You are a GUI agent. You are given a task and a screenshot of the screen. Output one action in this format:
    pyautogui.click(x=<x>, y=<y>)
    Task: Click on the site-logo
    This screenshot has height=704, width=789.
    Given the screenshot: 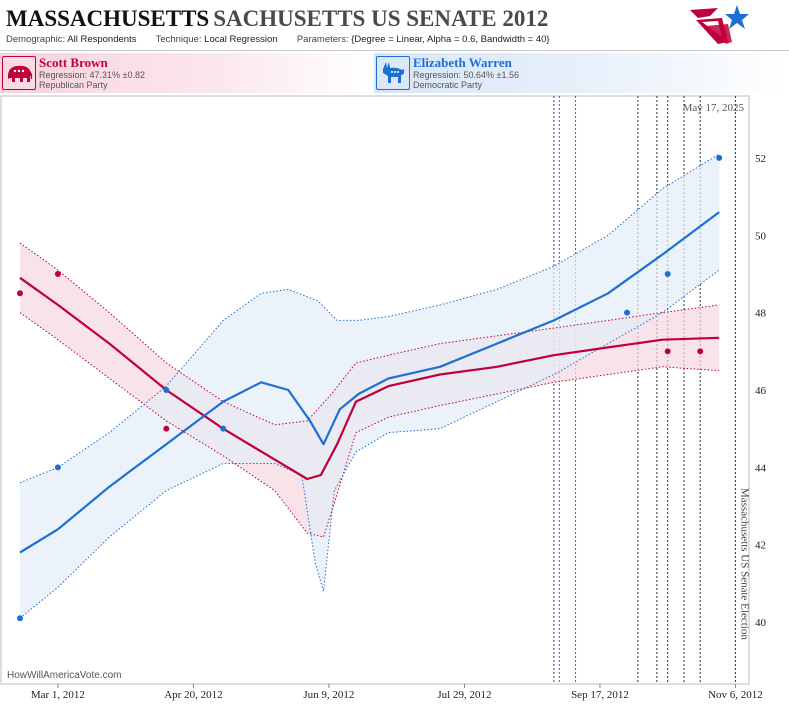 What is the action you would take?
    pyautogui.click(x=719, y=24)
    